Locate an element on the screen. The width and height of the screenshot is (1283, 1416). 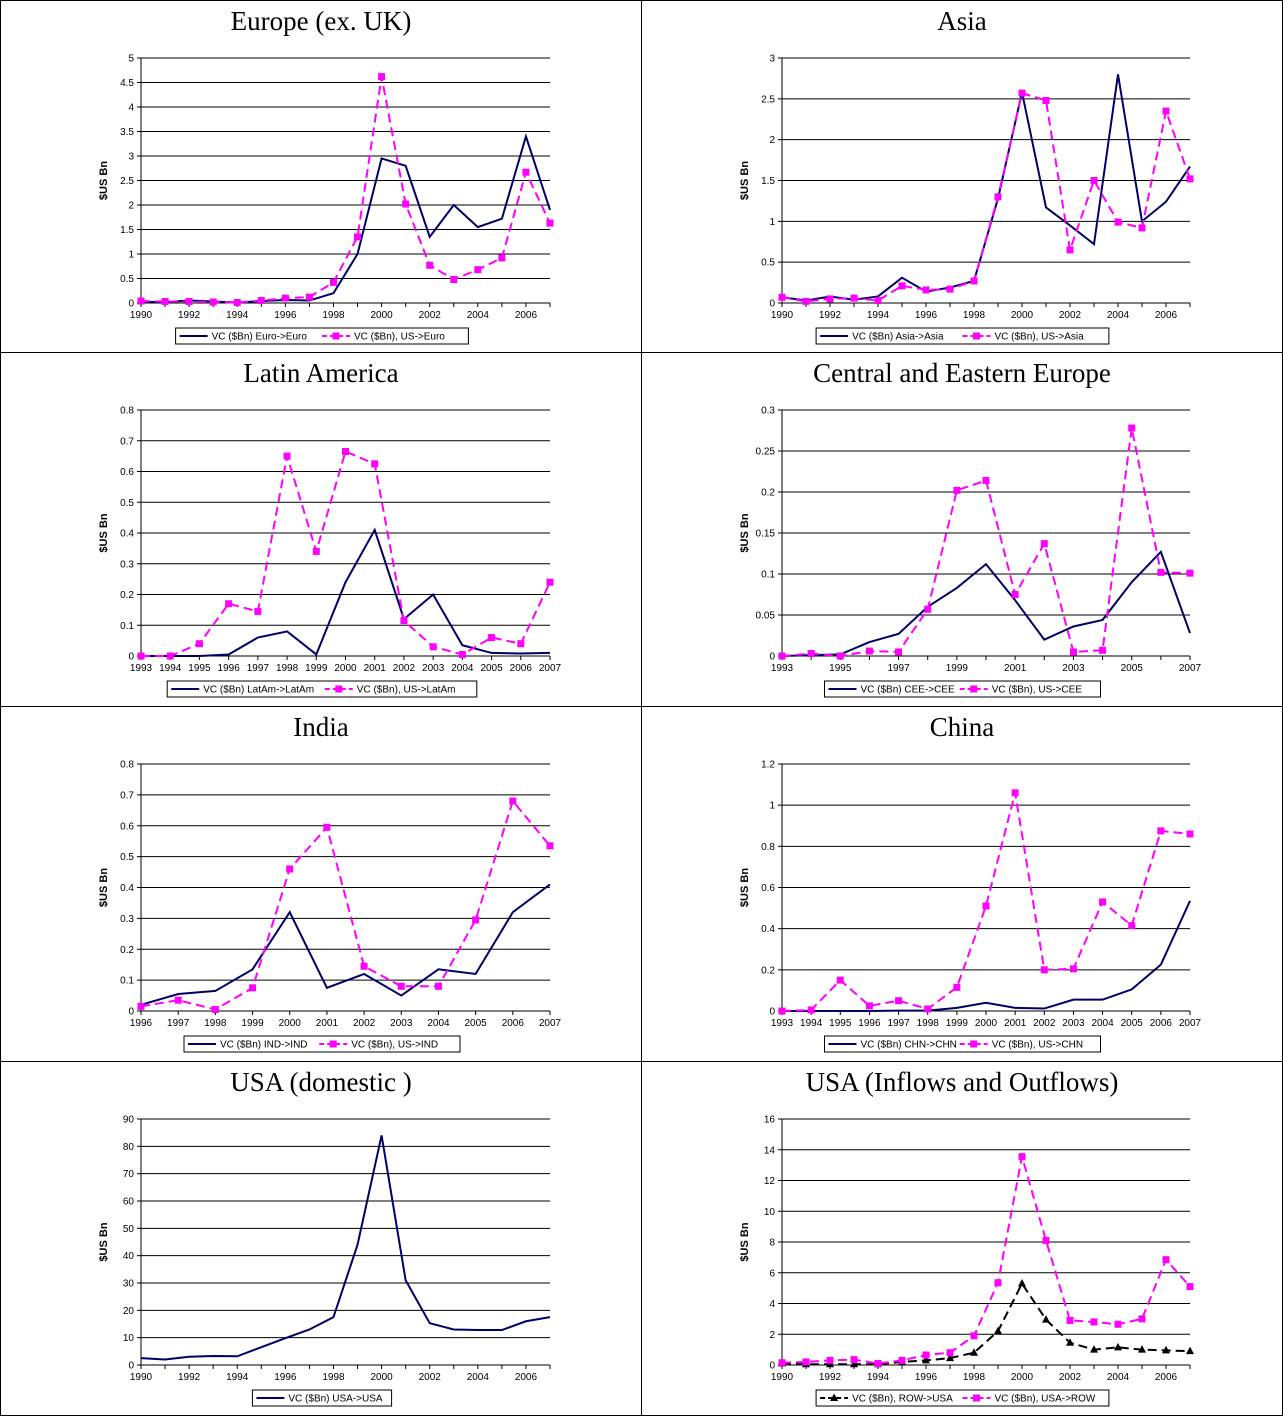
x-tick-label: 2007 is located at coordinates (550, 668).